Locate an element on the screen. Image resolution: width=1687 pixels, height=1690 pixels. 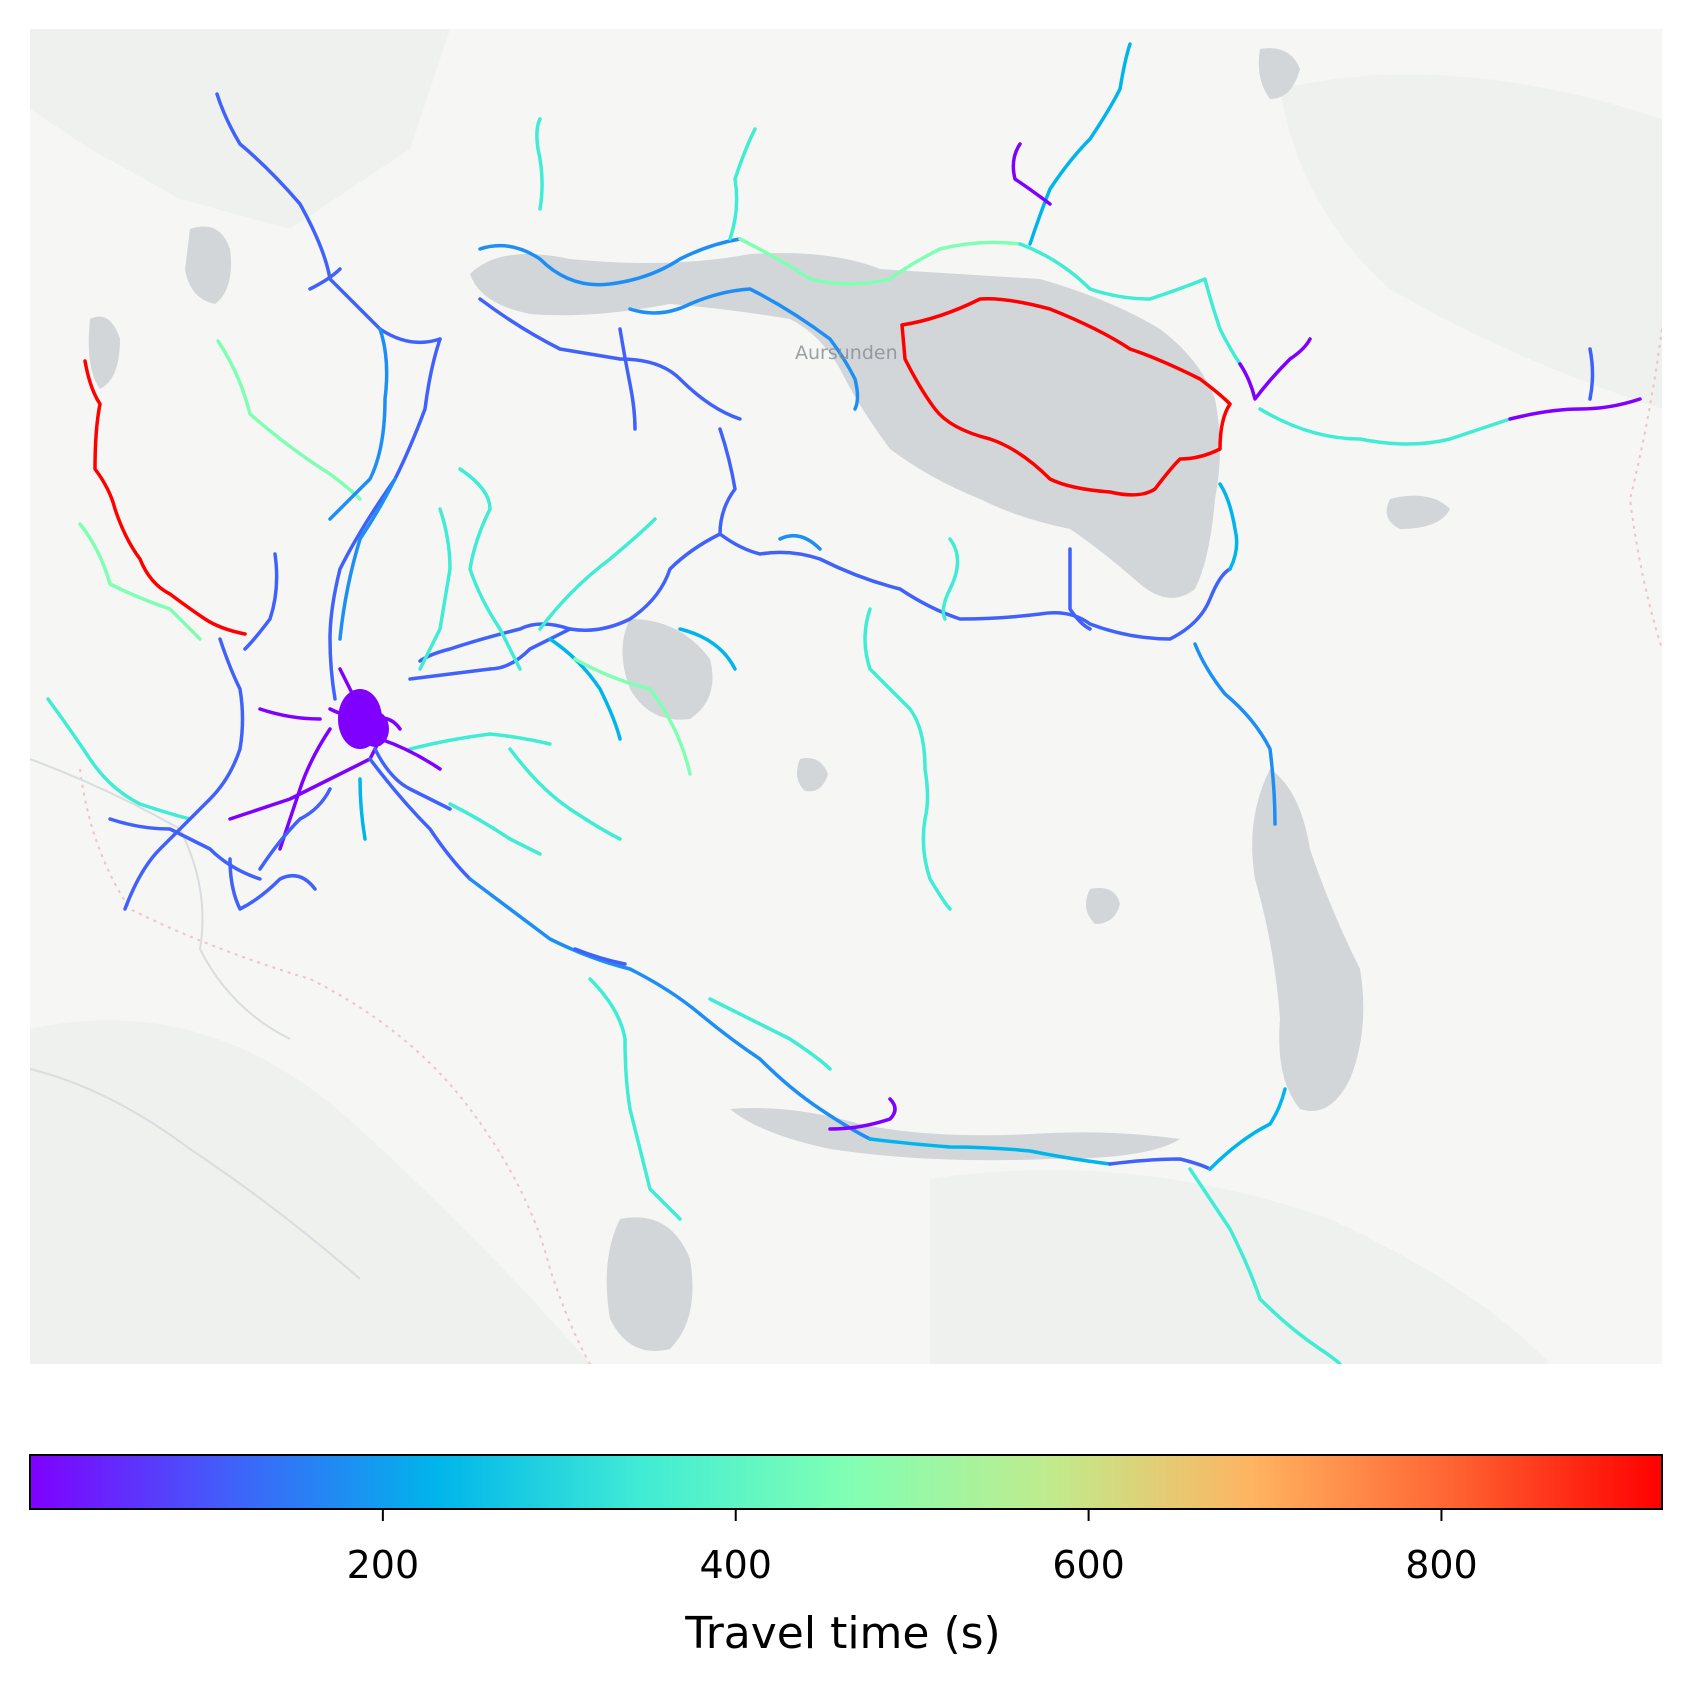
lake-west-sm is located at coordinates (812, 775).